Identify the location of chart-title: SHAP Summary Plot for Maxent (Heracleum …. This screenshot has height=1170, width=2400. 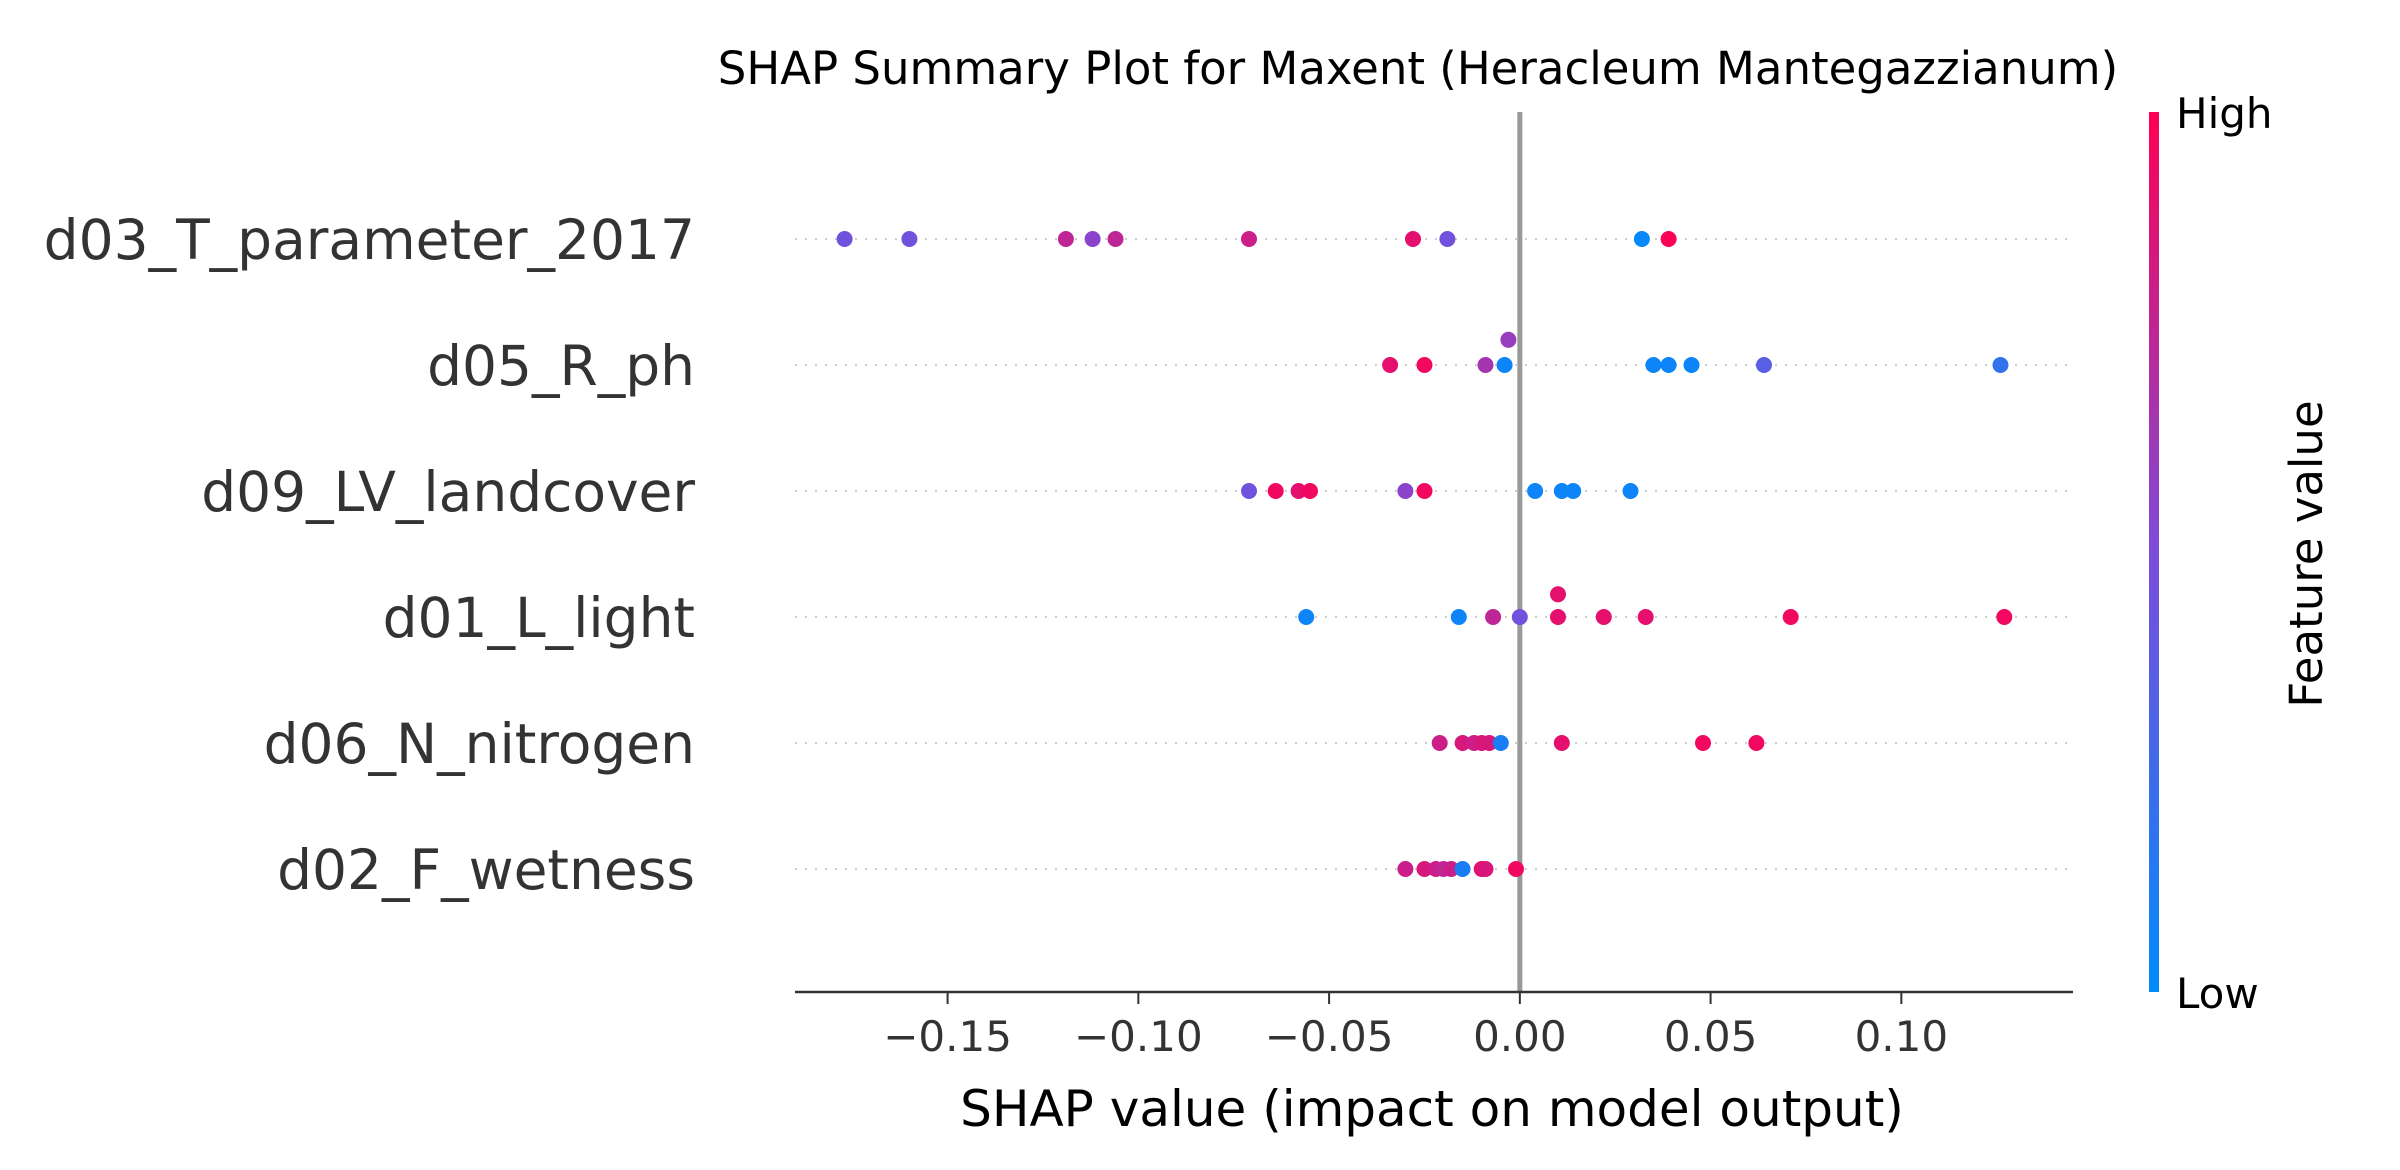
(1418, 68).